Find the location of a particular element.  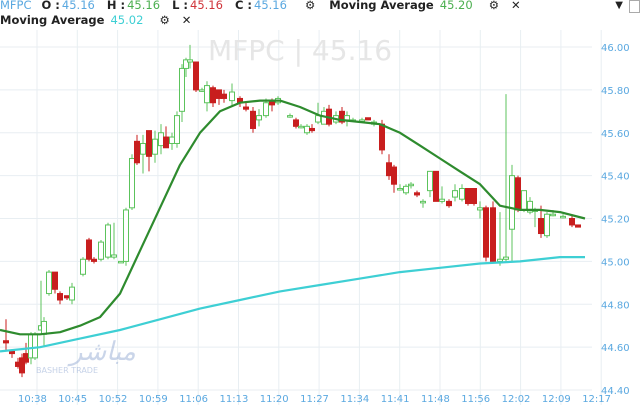

basher-logo: مباشر BASHER TRADE is located at coordinates (86, 356).